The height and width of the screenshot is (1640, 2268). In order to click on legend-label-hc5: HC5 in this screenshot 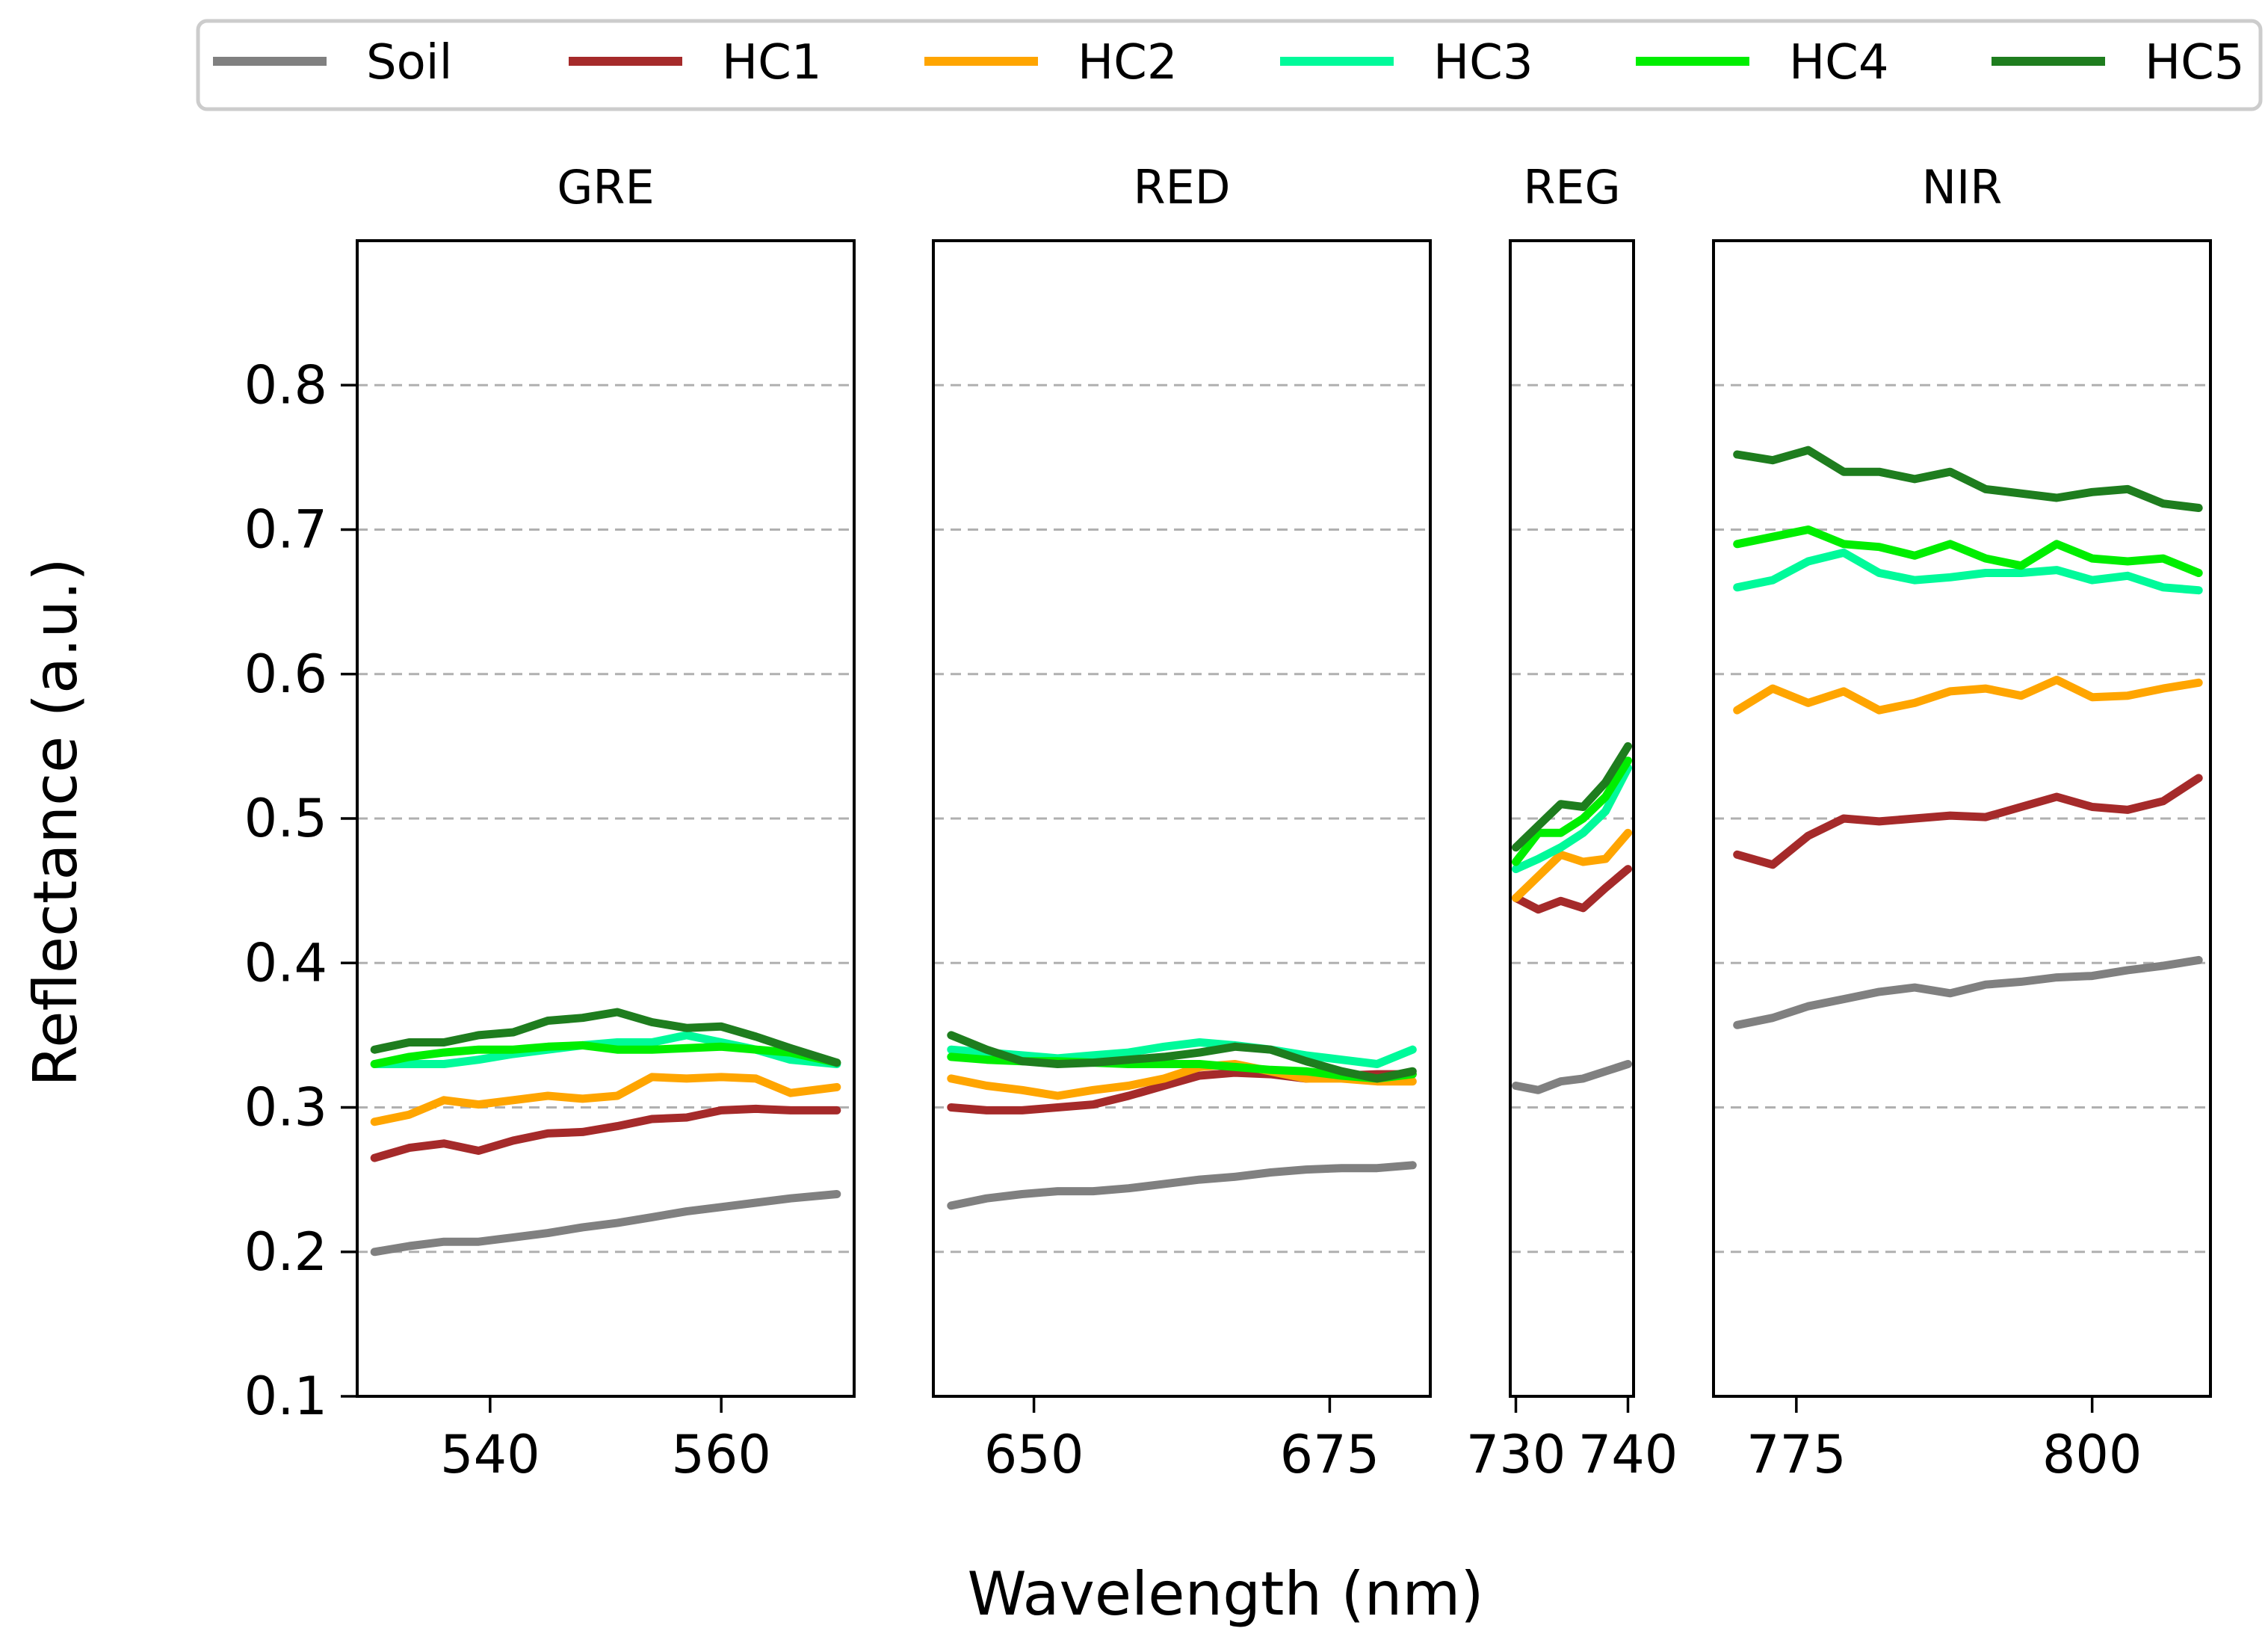, I will do `click(2195, 63)`.